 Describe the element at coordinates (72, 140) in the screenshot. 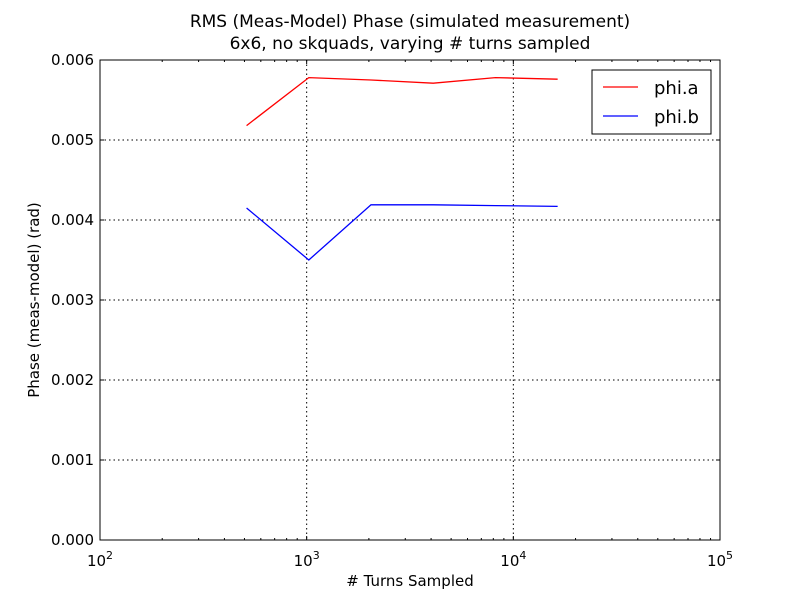

I see `y-tick-label: 0.005` at that location.